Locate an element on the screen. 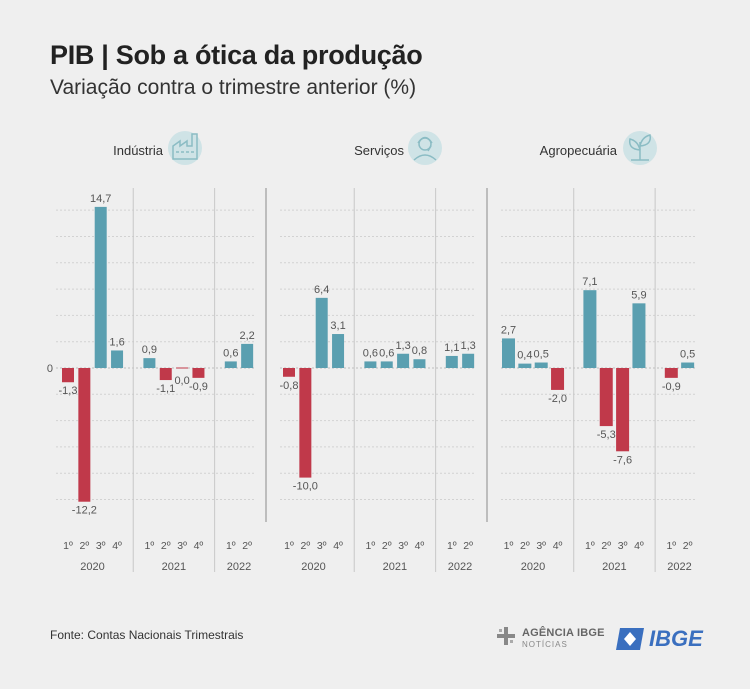 This screenshot has height=689, width=750. zero-tick-label: 0 is located at coordinates (50, 369).